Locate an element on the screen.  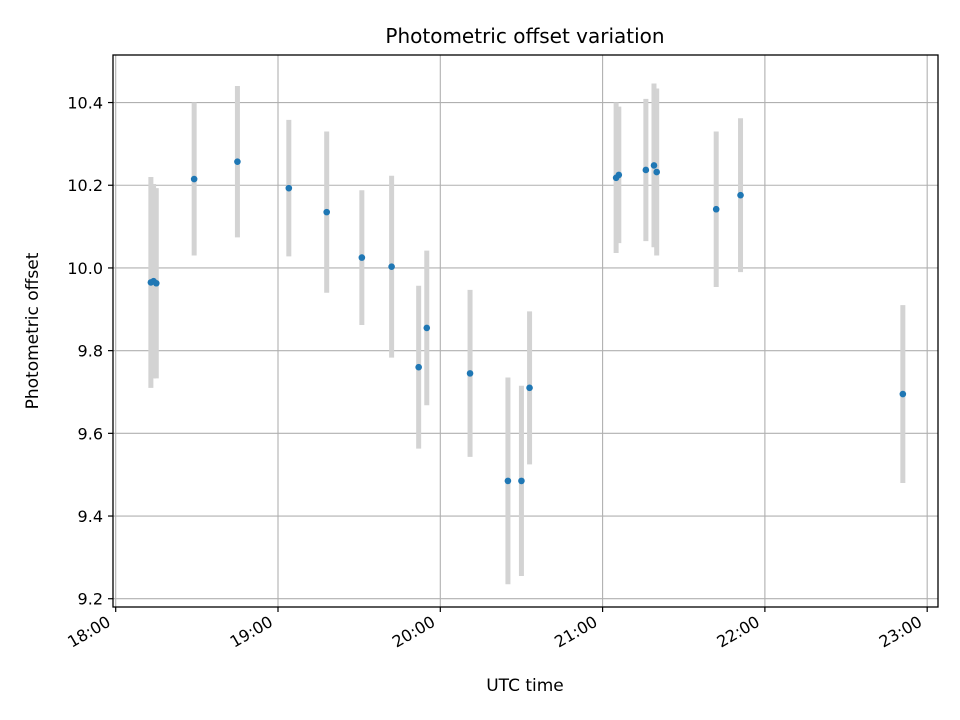
y-tick-label: 10.4 is located at coordinates (85, 103).